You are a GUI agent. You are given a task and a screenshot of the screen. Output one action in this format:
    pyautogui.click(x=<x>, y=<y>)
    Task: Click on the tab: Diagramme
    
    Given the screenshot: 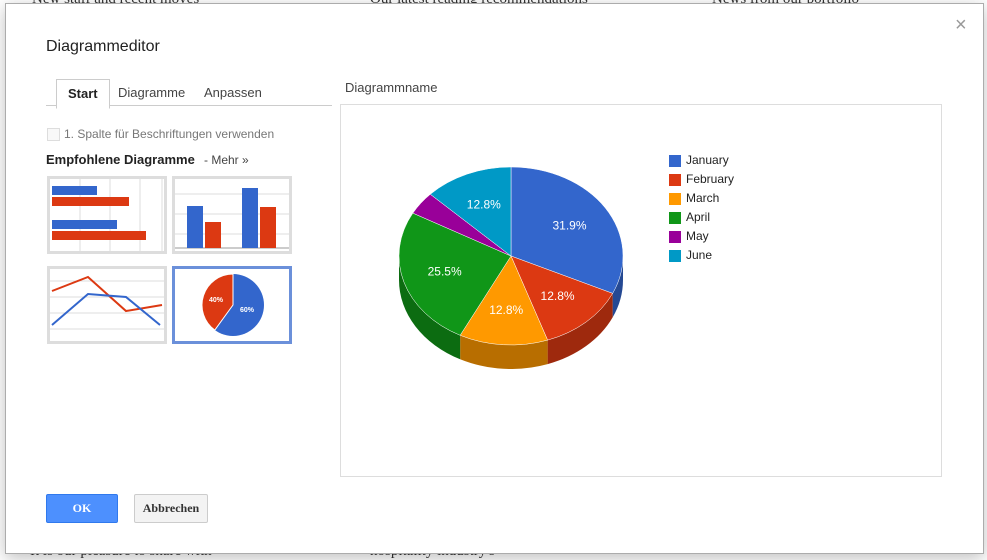 What is the action you would take?
    pyautogui.click(x=152, y=92)
    